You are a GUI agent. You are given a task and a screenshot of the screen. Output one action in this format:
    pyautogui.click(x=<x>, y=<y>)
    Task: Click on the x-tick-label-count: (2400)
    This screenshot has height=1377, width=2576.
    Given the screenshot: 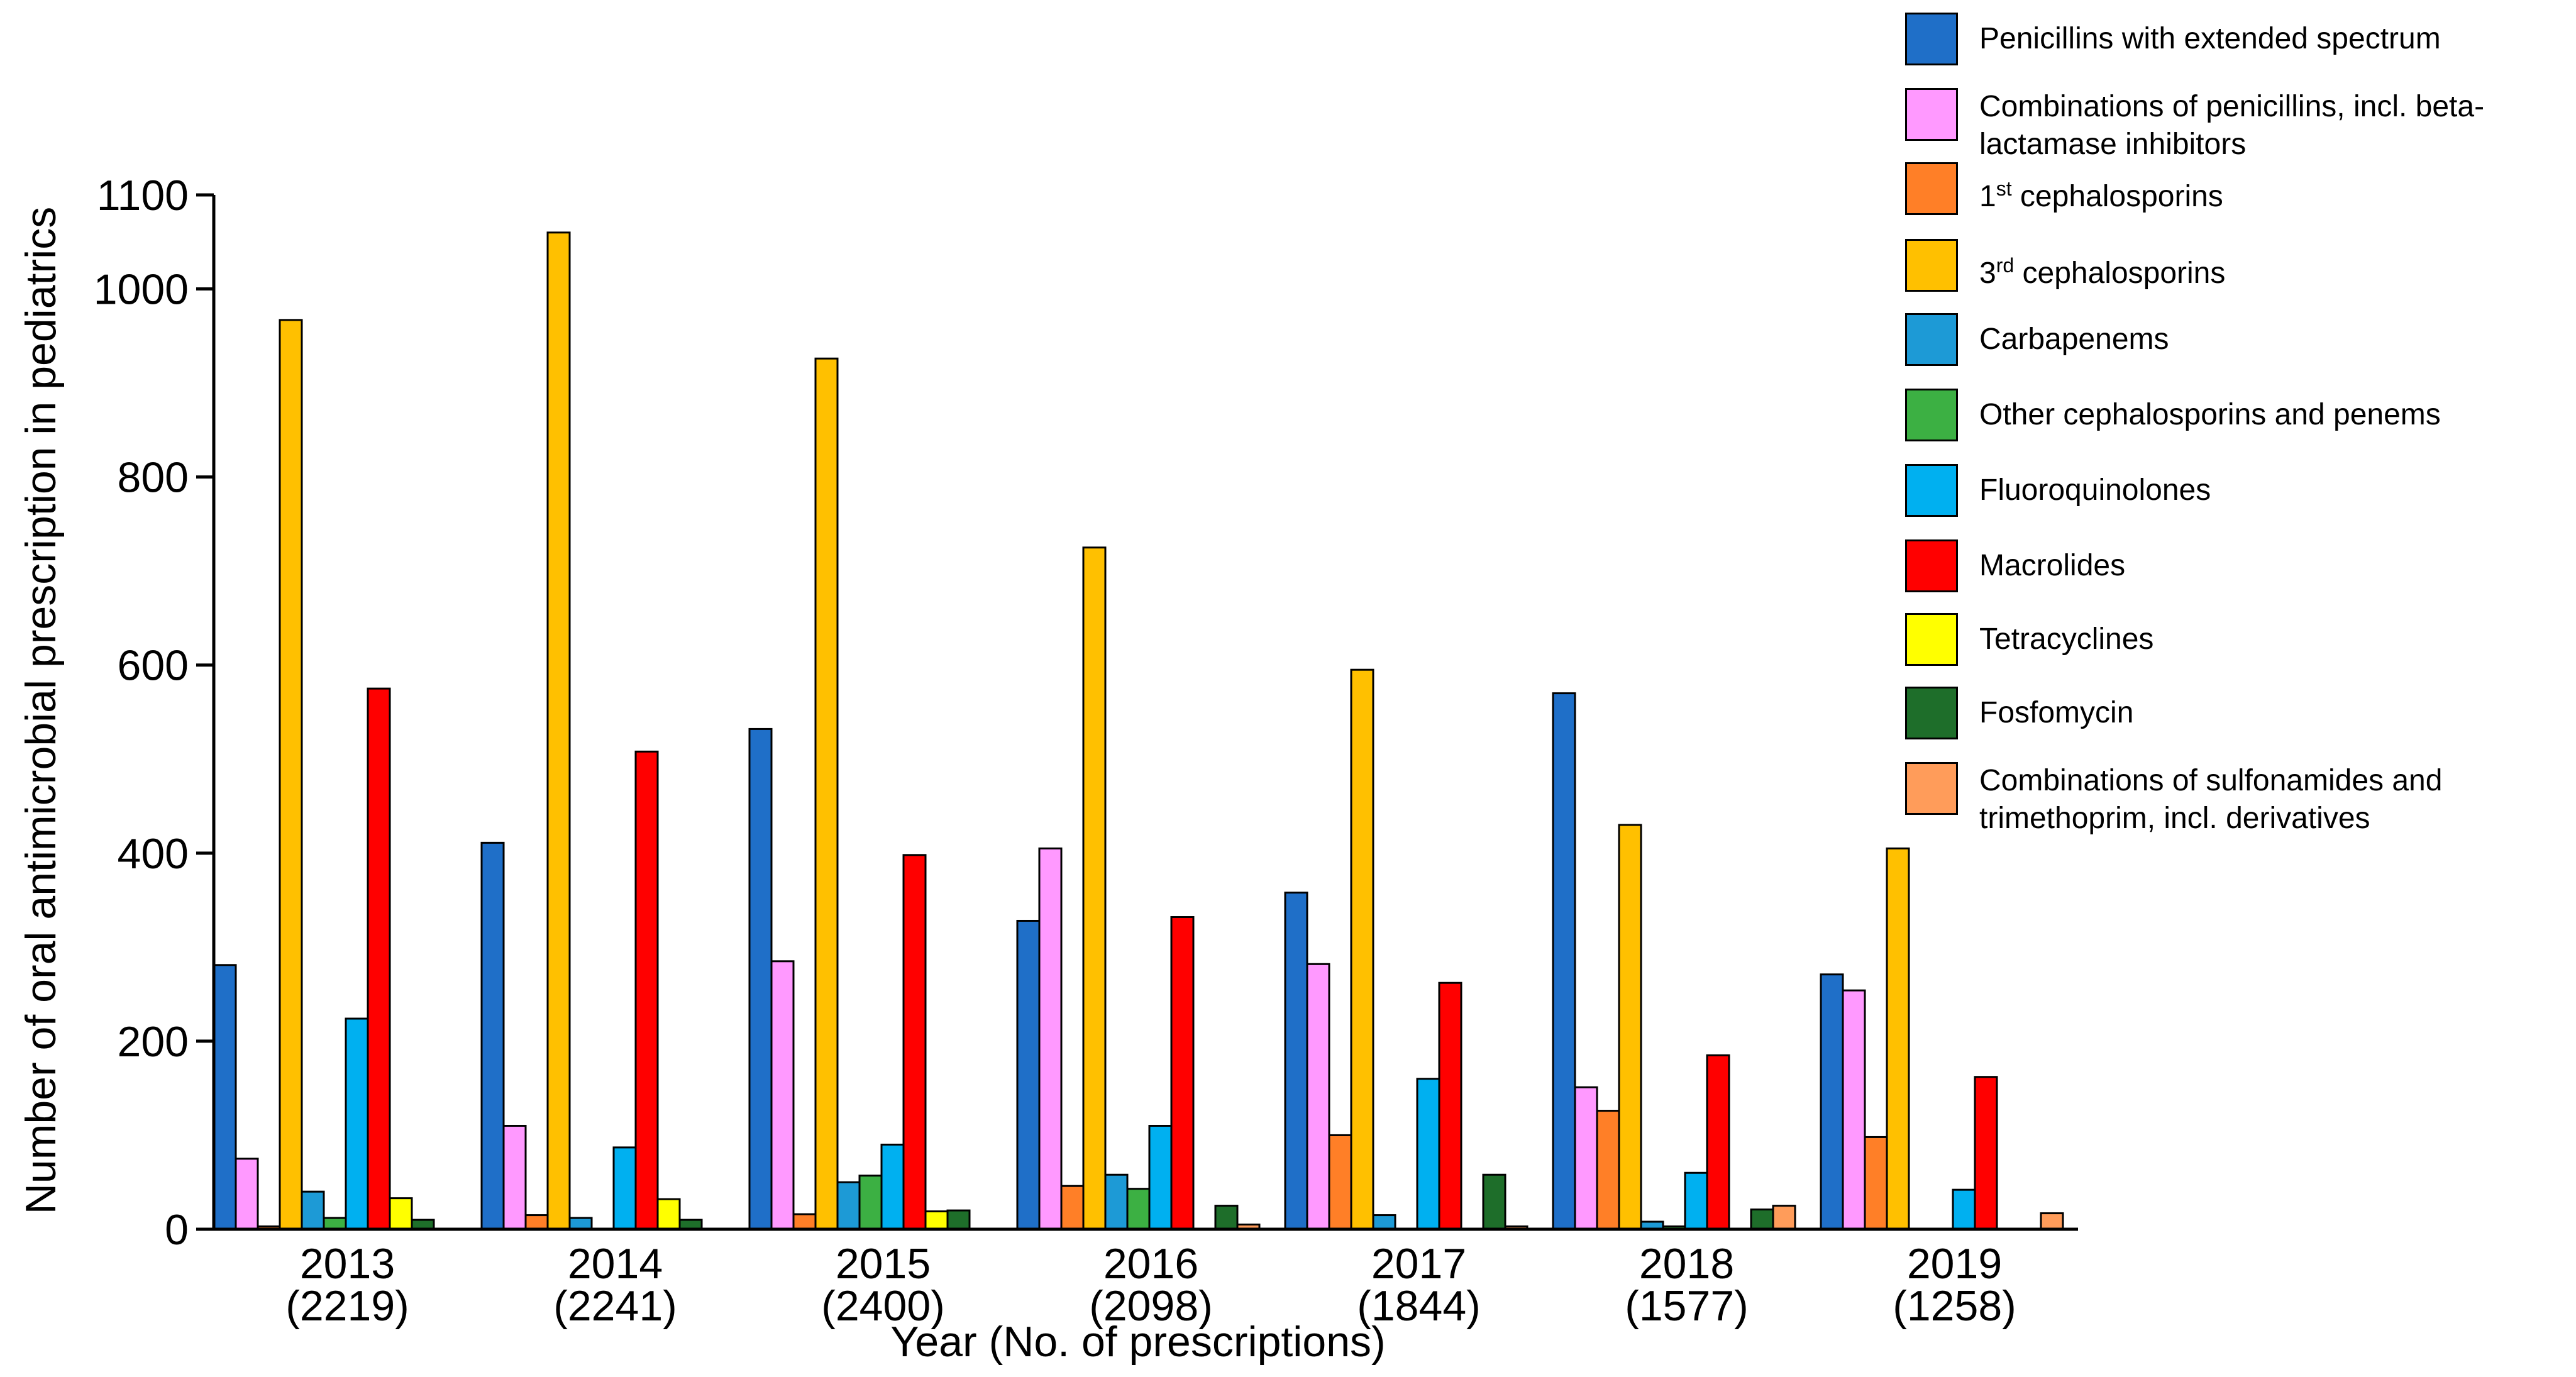 What is the action you would take?
    pyautogui.click(x=883, y=1306)
    